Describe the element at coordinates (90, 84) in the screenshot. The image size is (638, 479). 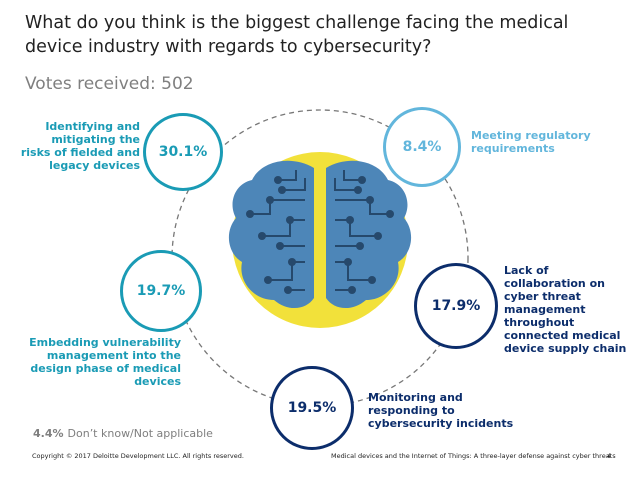
I see `votes-label: Votes received:` at that location.